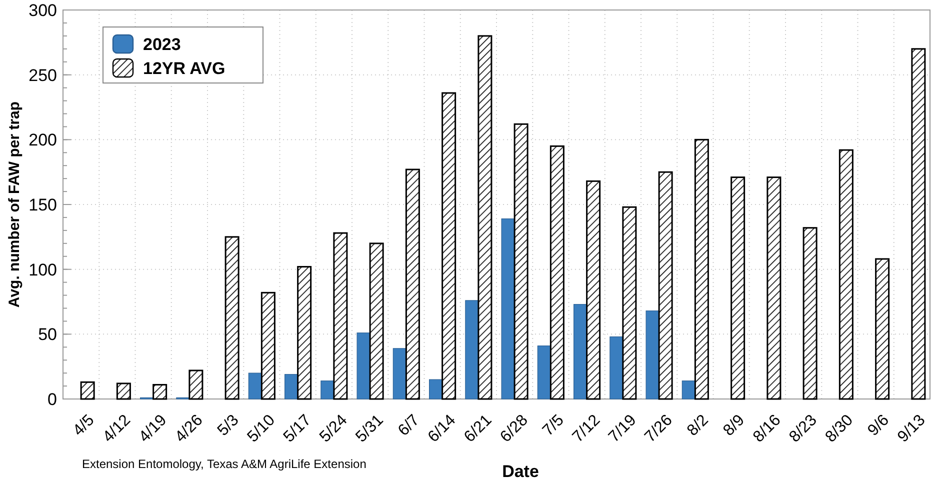  Describe the element at coordinates (554, 426) in the screenshot. I see `x-tick-label: 7/5` at that location.